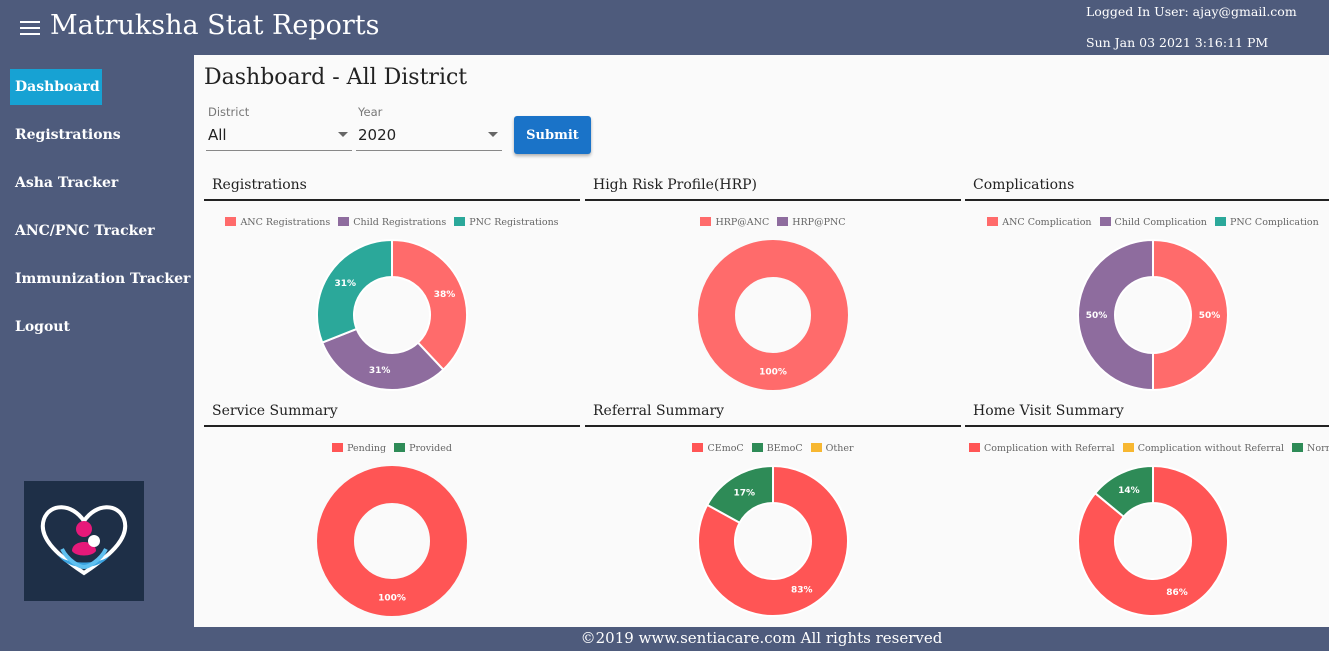  What do you see at coordinates (336, 77) in the screenshot?
I see `page-title: Dashboard - All District` at bounding box center [336, 77].